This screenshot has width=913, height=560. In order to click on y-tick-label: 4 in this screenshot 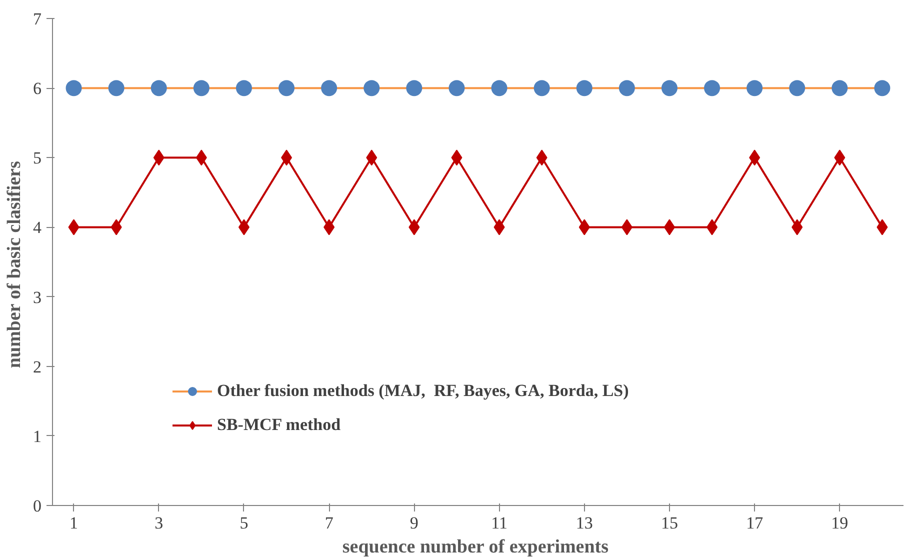, I will do `click(37, 228)`.